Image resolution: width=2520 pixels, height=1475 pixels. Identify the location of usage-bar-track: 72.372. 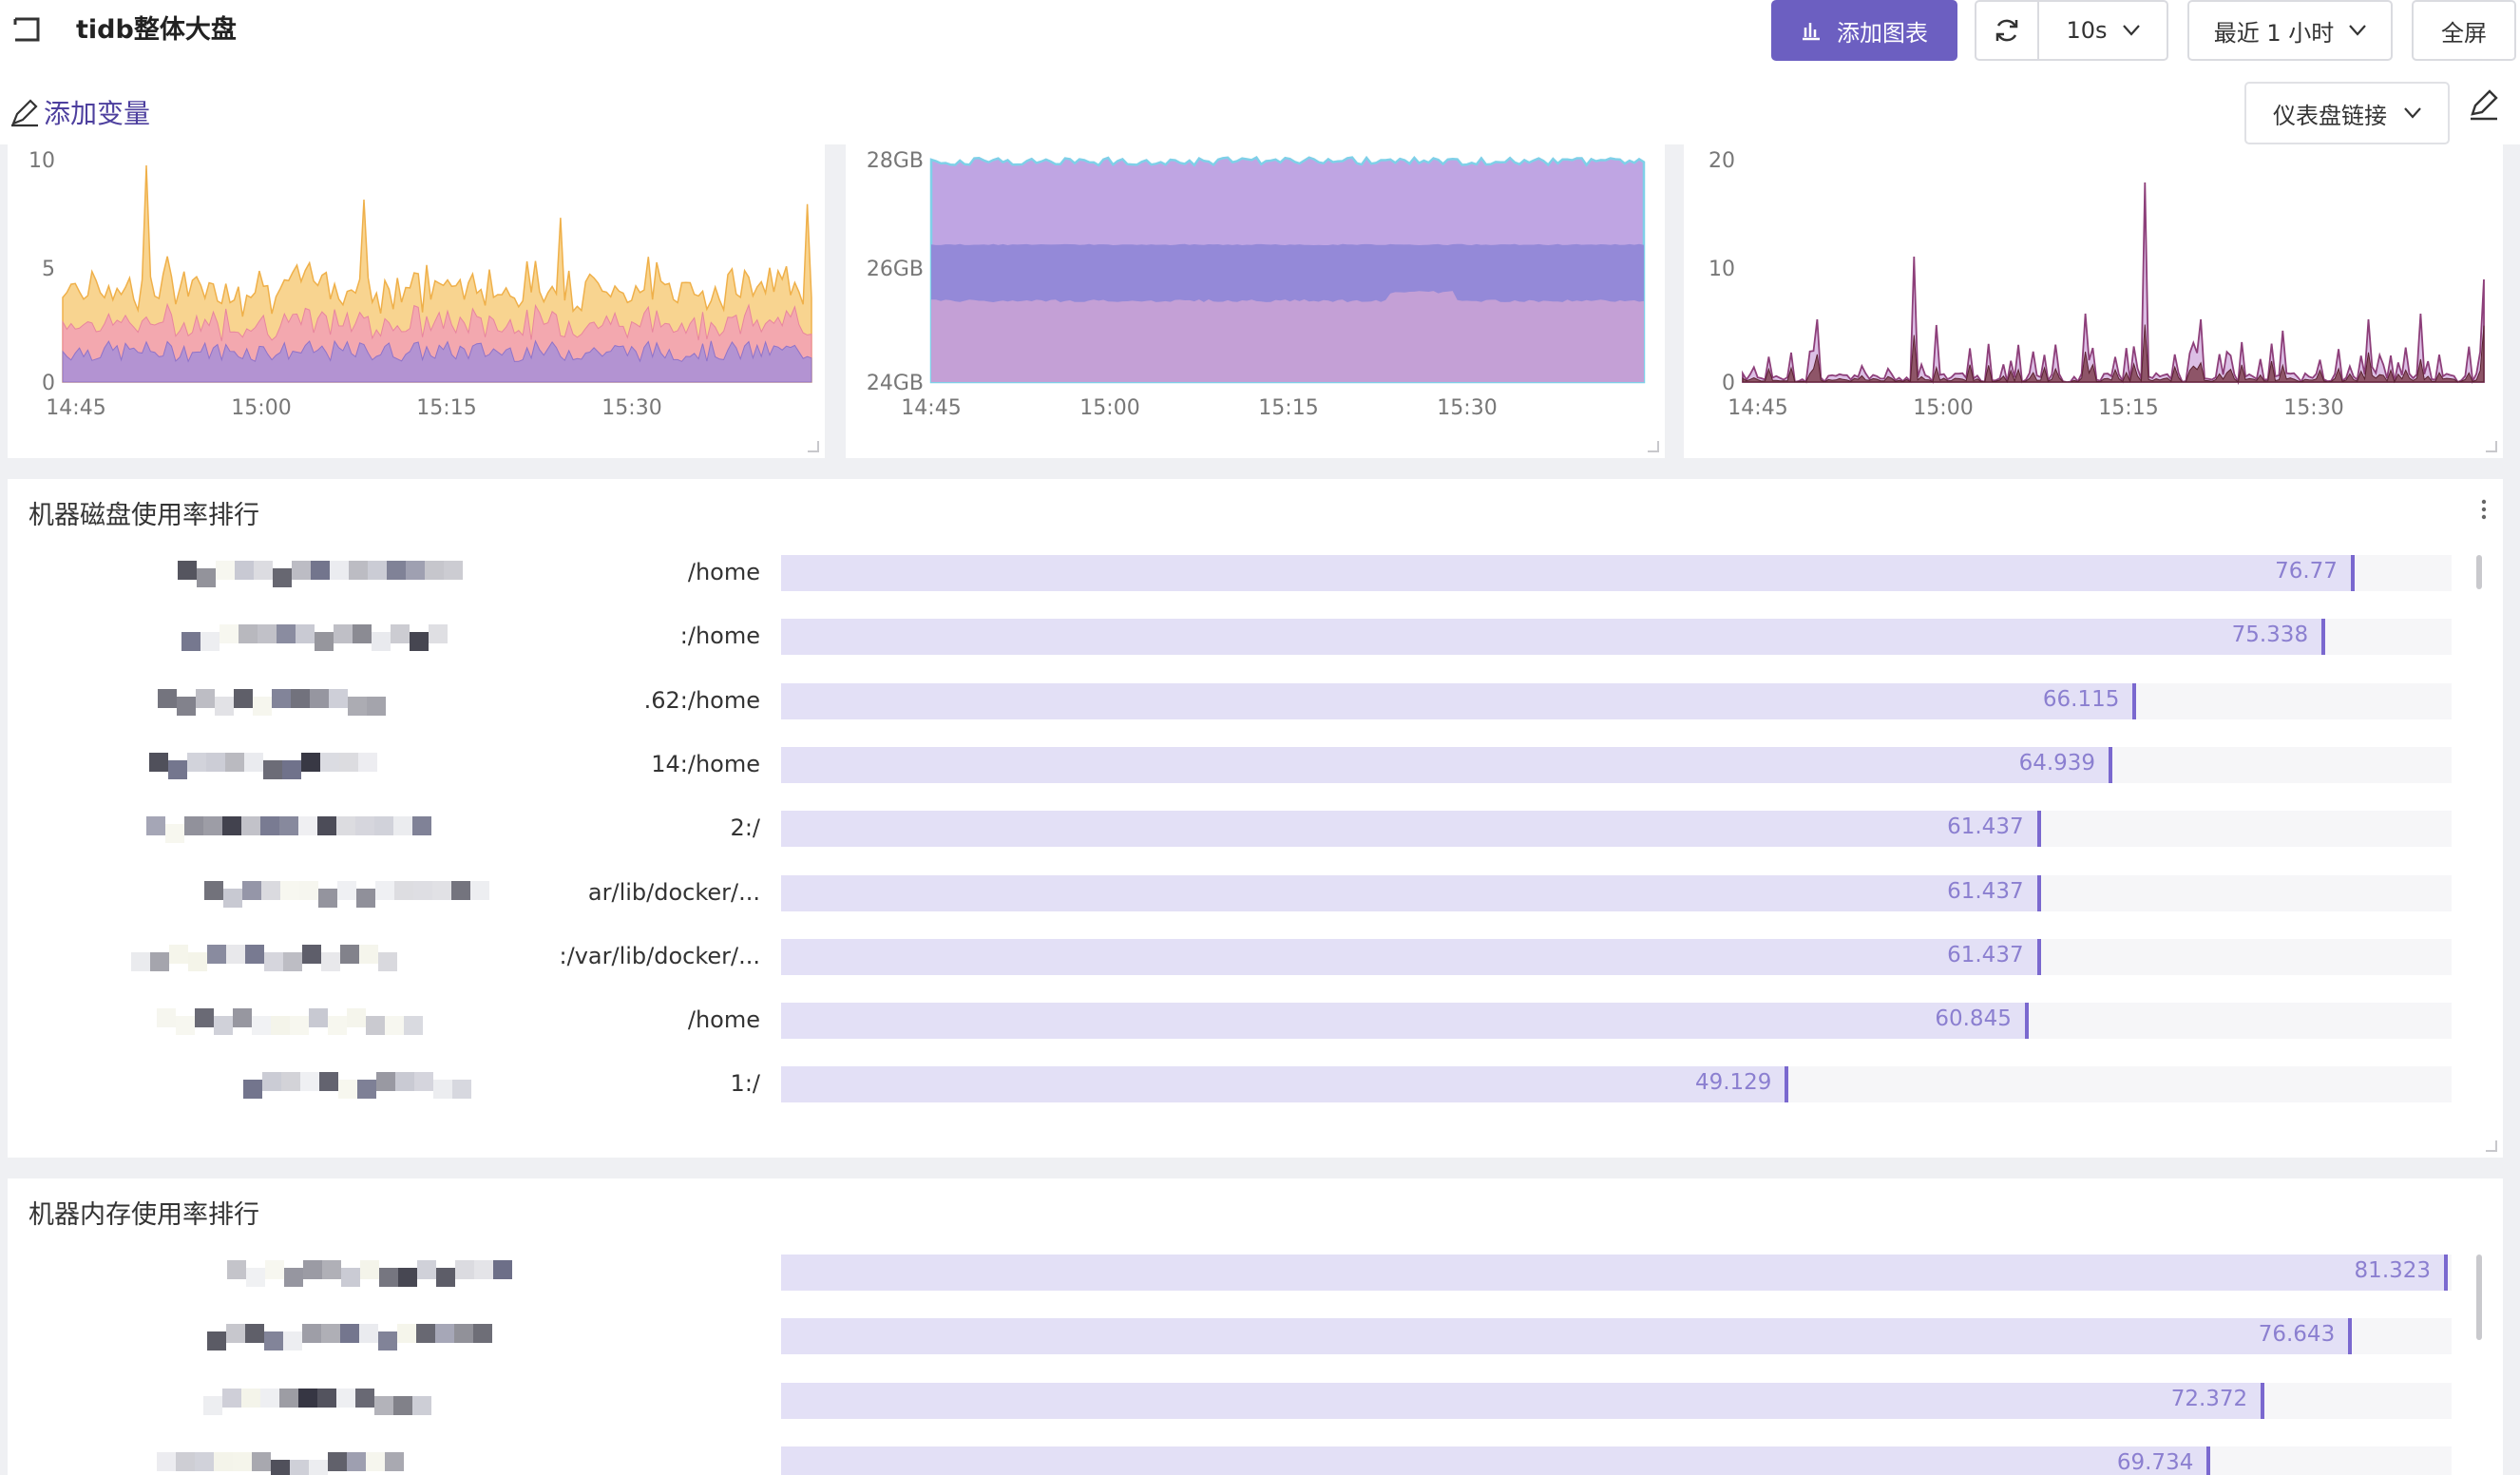
(1616, 1400).